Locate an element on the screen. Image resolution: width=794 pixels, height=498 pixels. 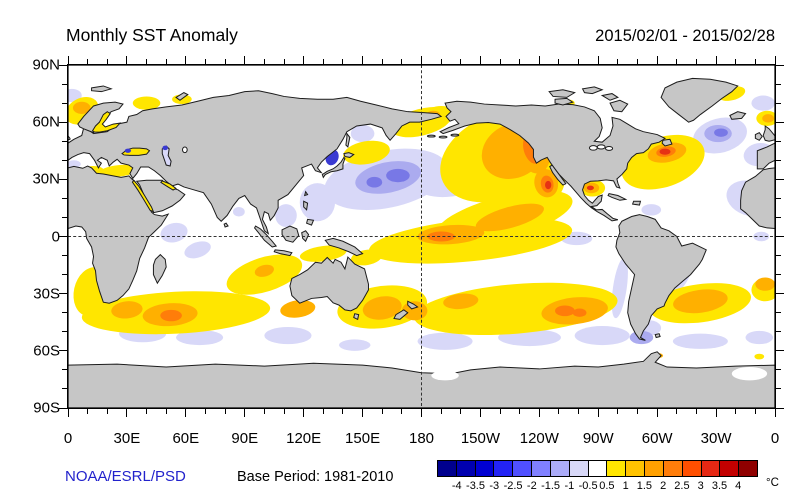
lon-axis-label: 150W is located at coordinates (480, 438).